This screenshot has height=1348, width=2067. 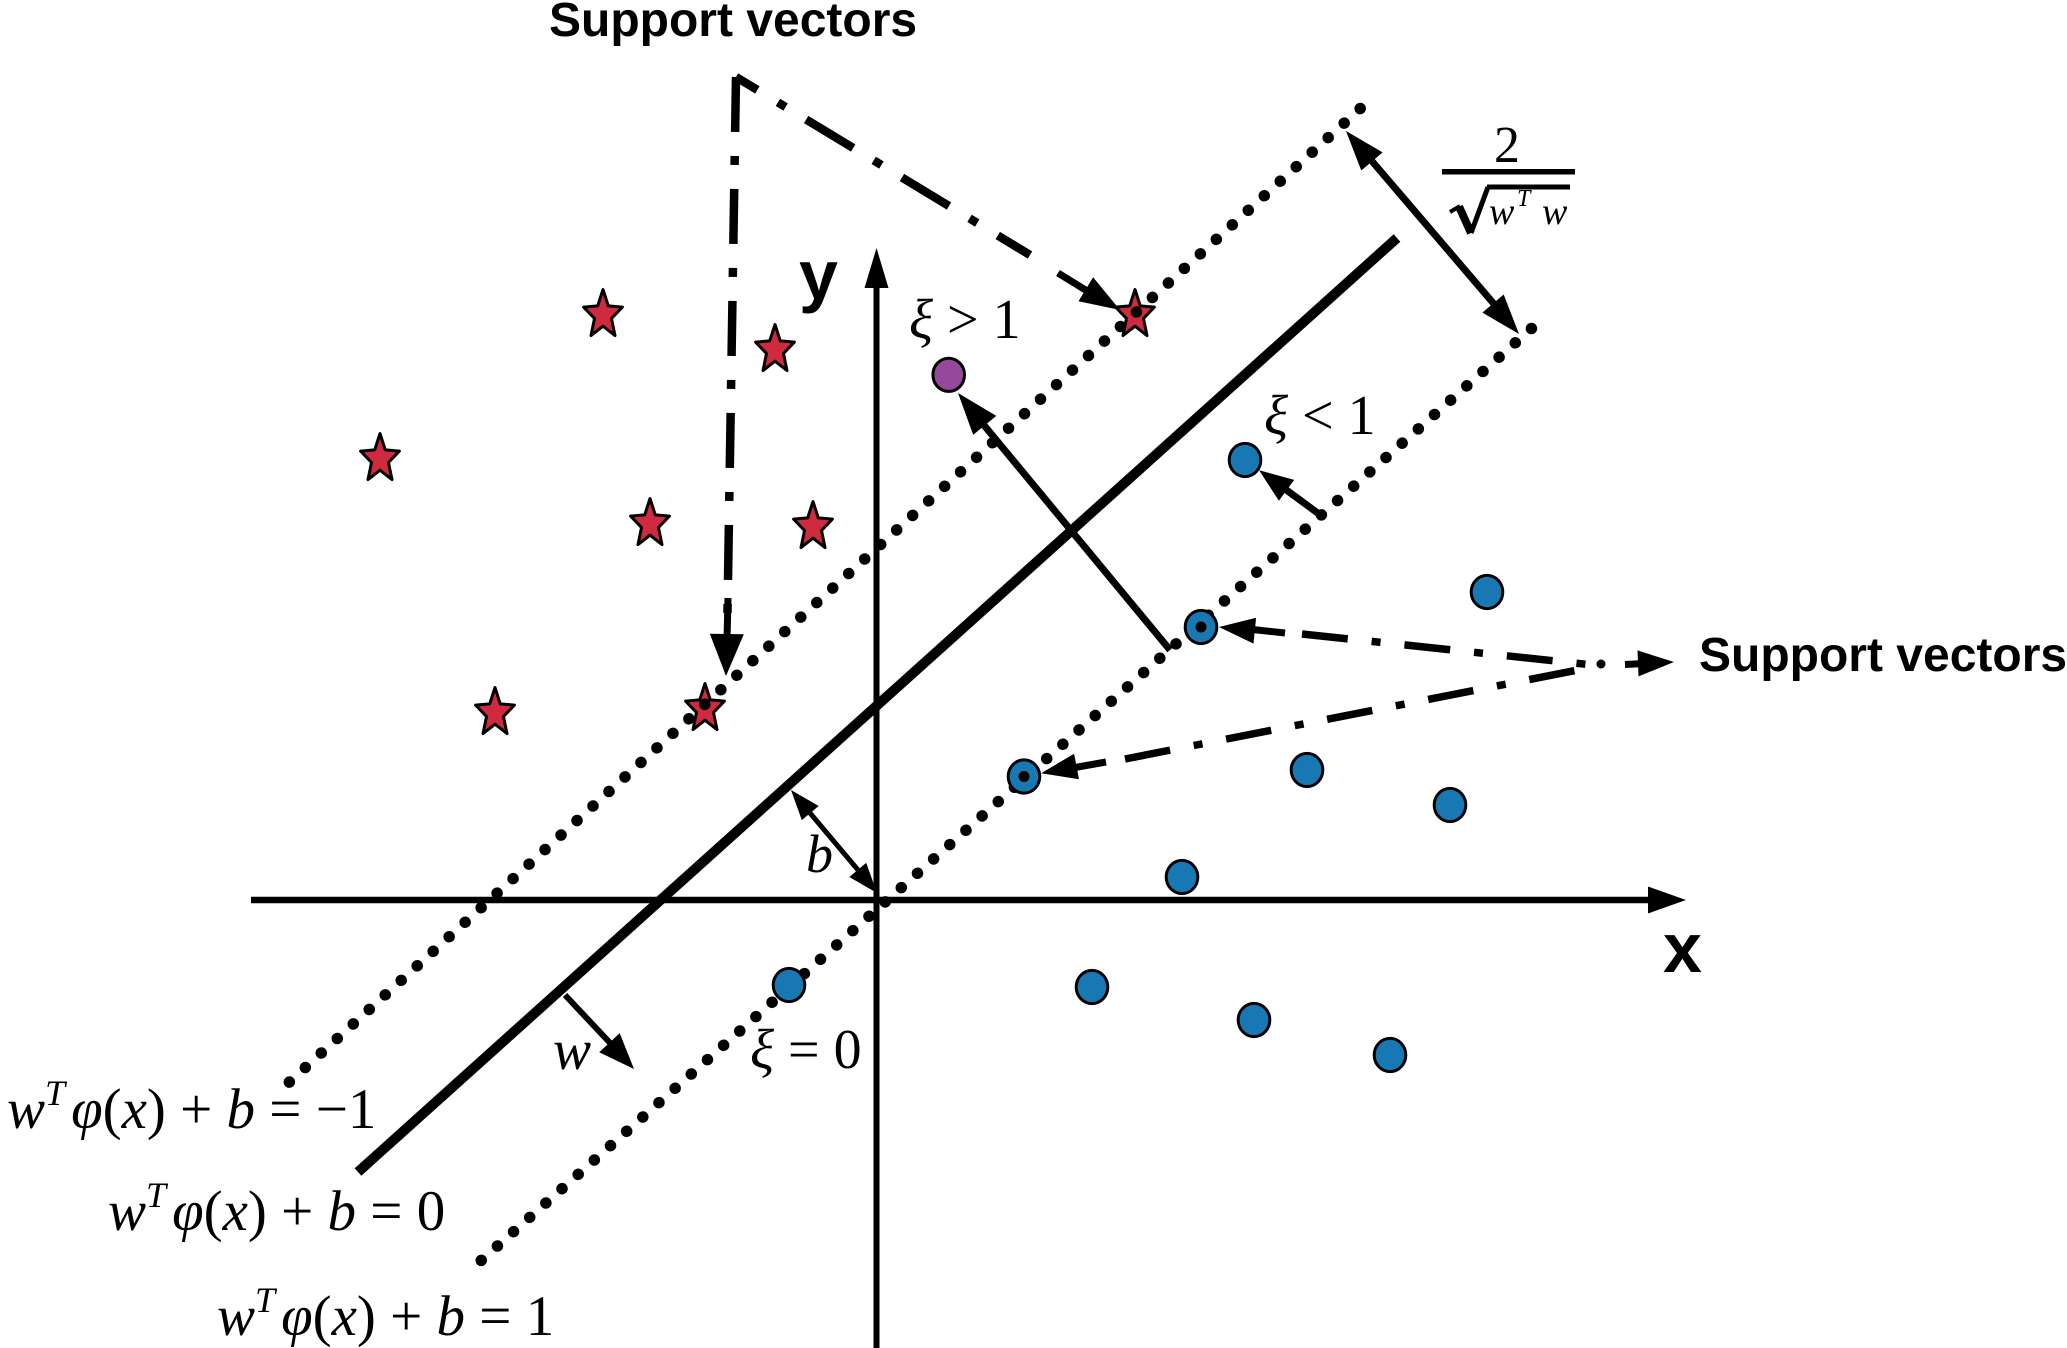 I want to click on svg-text: ξ > 1, so click(x=965, y=320).